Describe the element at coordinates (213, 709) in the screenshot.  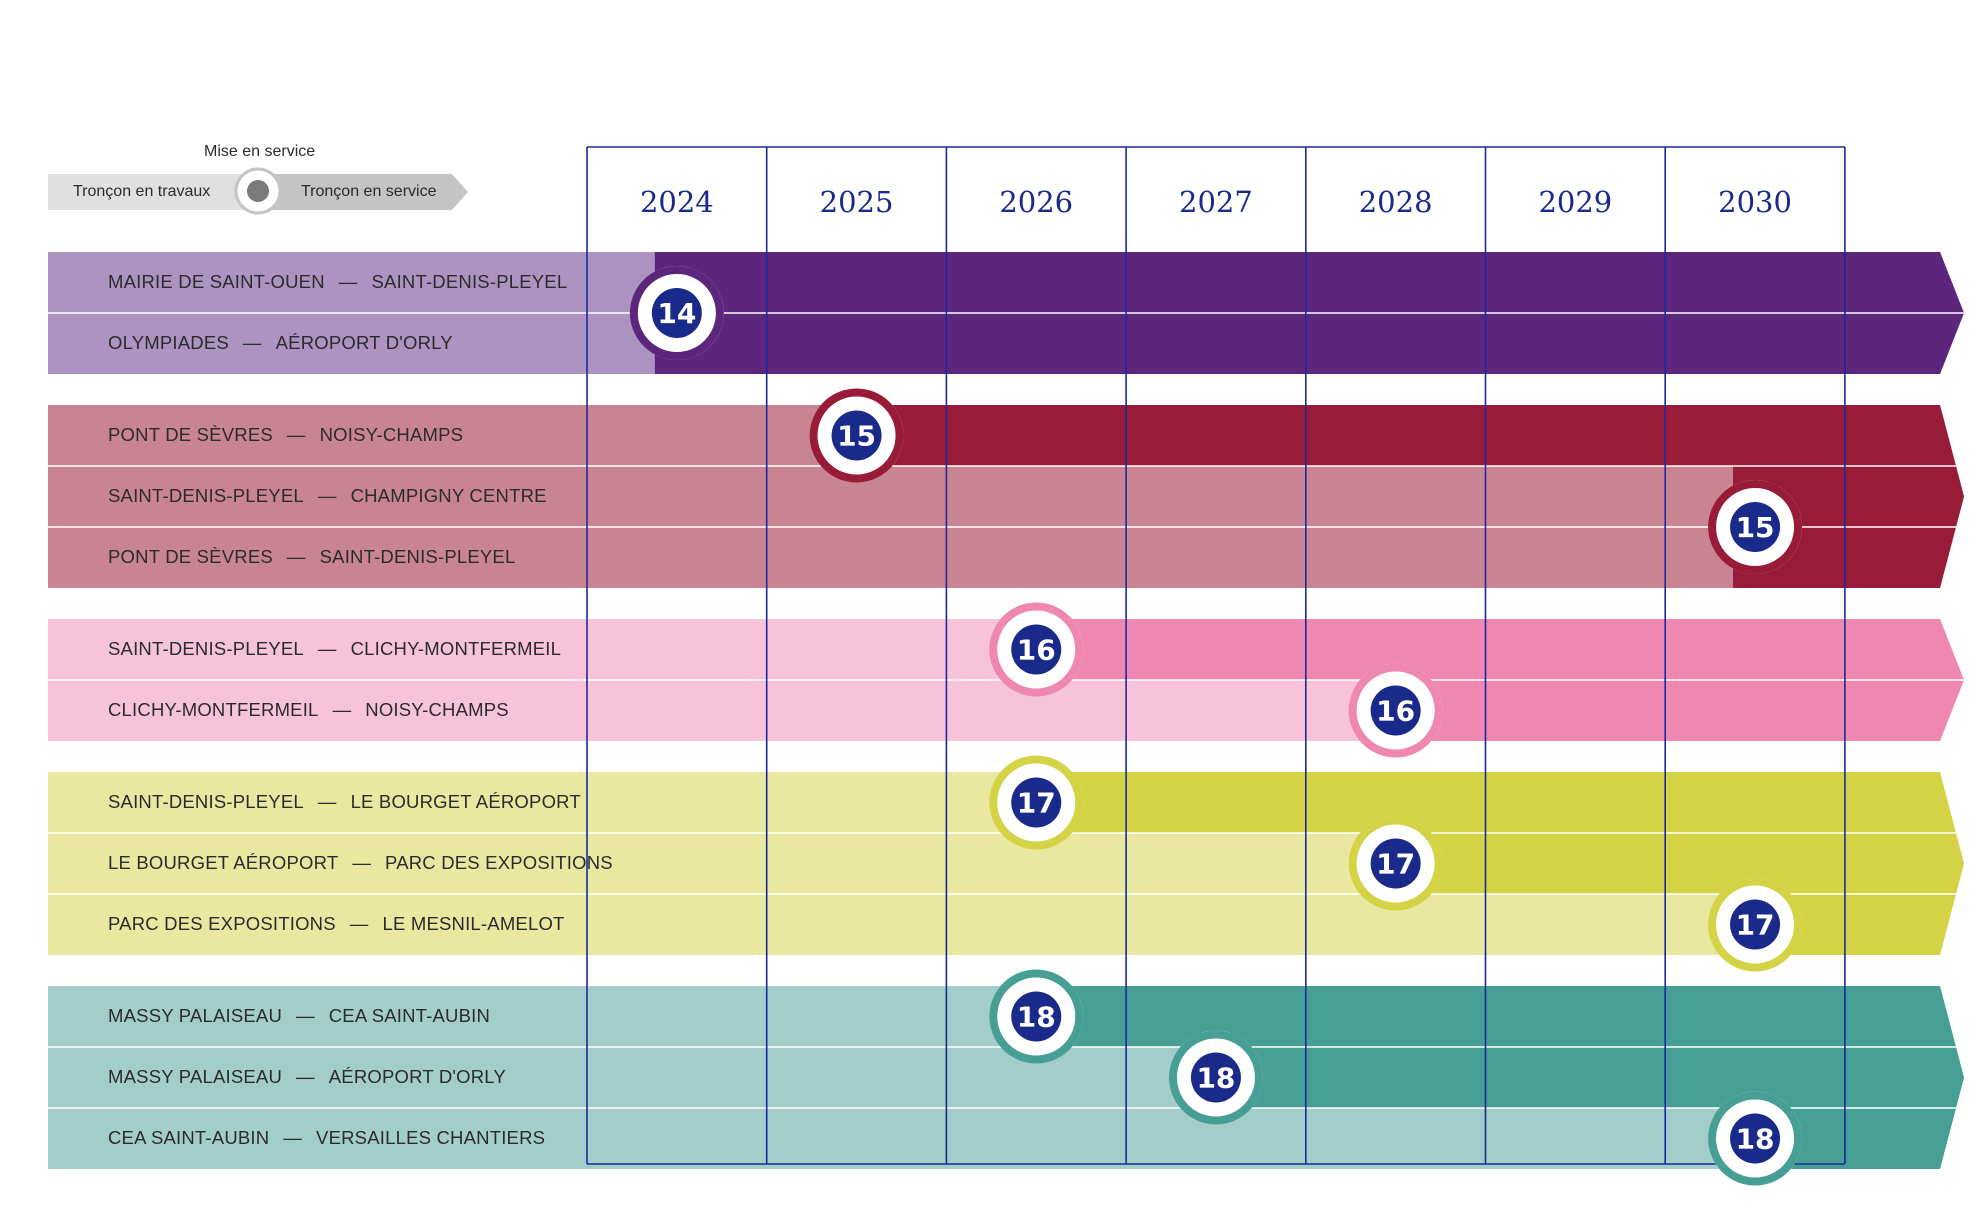
I see `row-label-from: CLICHY-MONTFERMEIL` at that location.